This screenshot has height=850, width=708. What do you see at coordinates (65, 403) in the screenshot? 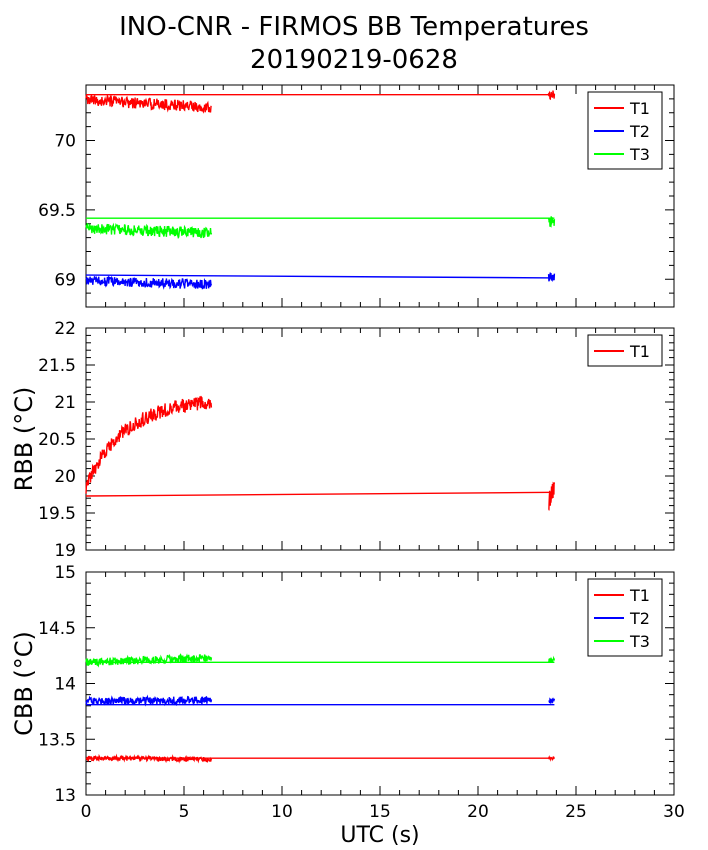
I see `y-tick-label: 21` at bounding box center [65, 403].